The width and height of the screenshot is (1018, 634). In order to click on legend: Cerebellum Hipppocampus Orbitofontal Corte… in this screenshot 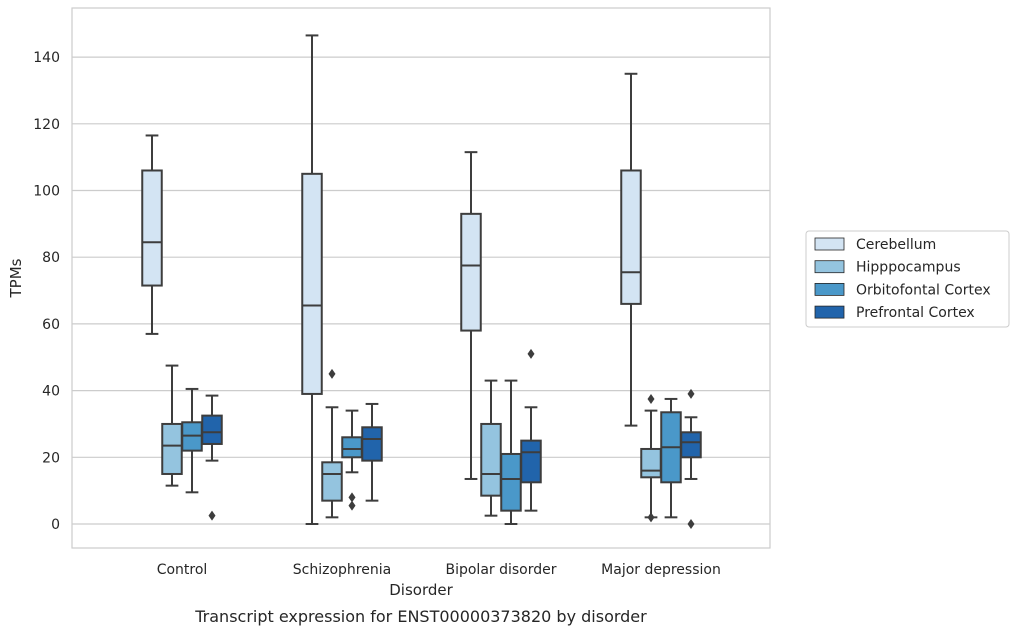, I will do `click(907, 279)`.